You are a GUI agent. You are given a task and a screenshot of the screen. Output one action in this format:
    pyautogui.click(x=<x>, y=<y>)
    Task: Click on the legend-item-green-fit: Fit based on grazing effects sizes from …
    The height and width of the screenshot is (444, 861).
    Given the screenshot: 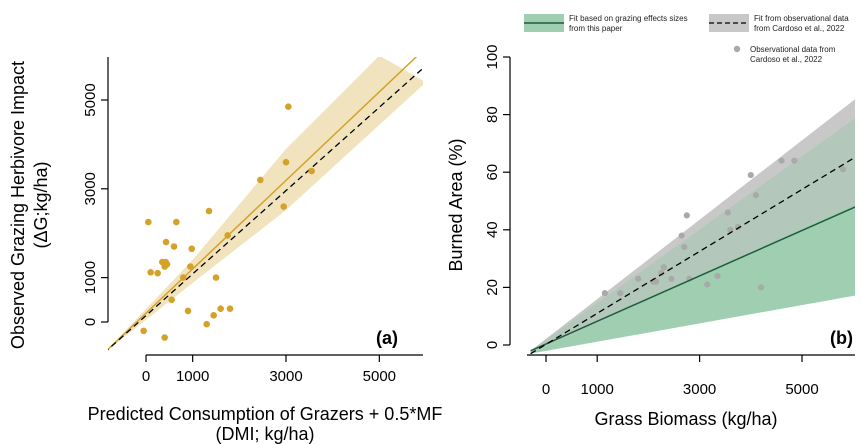 What is the action you would take?
    pyautogui.click(x=606, y=23)
    